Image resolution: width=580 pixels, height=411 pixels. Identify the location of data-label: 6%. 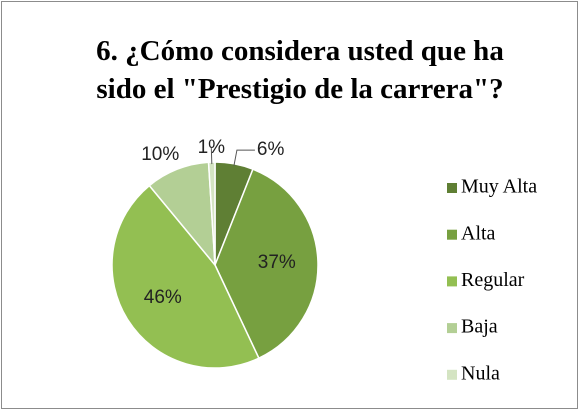
(271, 149).